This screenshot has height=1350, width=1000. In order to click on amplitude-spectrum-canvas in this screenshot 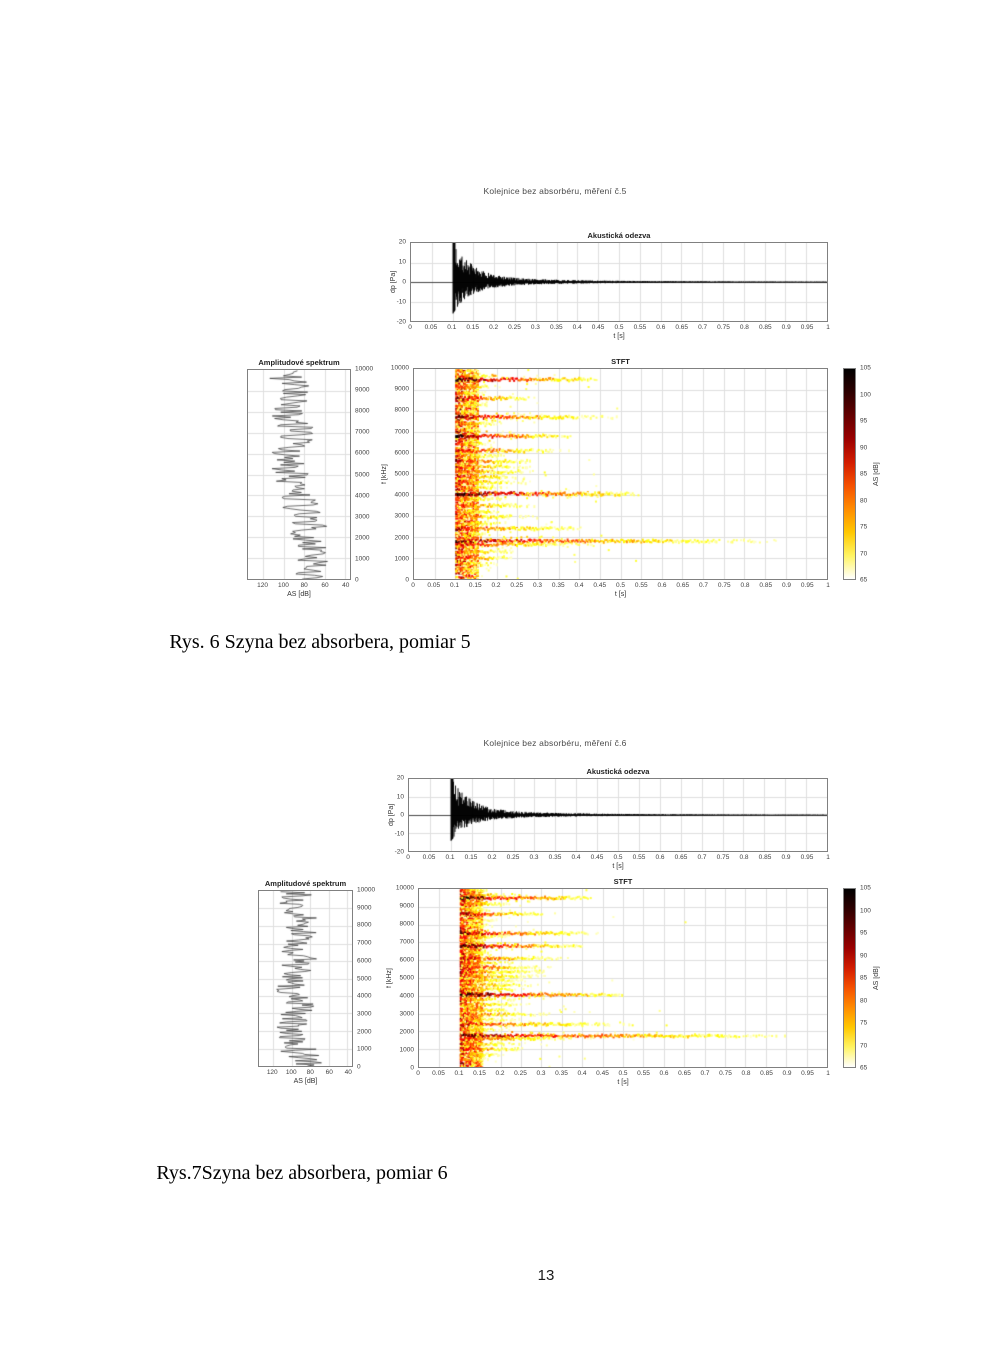, I will do `click(299, 474)`.